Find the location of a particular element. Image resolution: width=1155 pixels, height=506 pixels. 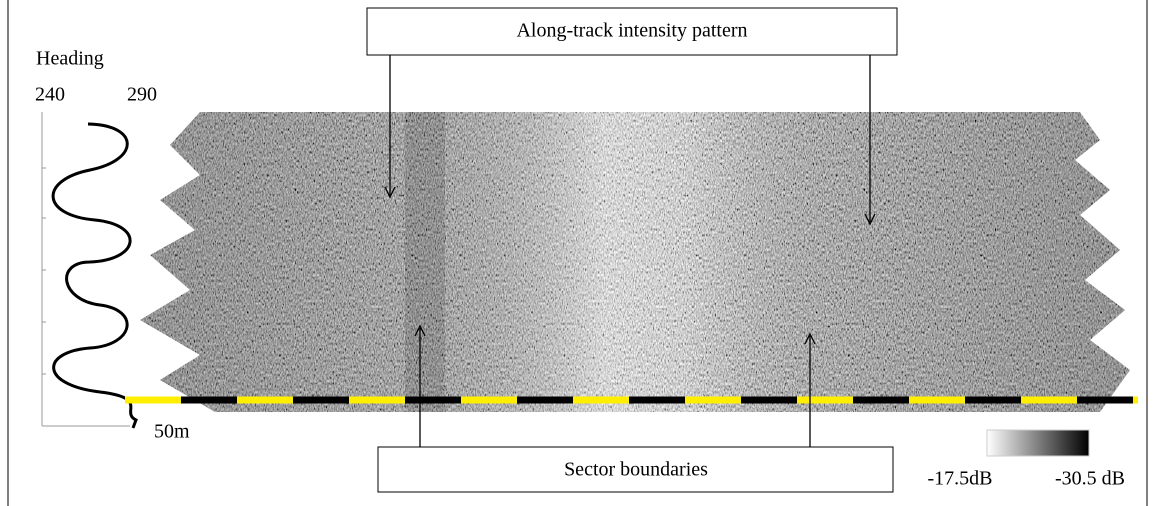

heading-axis is located at coordinates (85, 269).